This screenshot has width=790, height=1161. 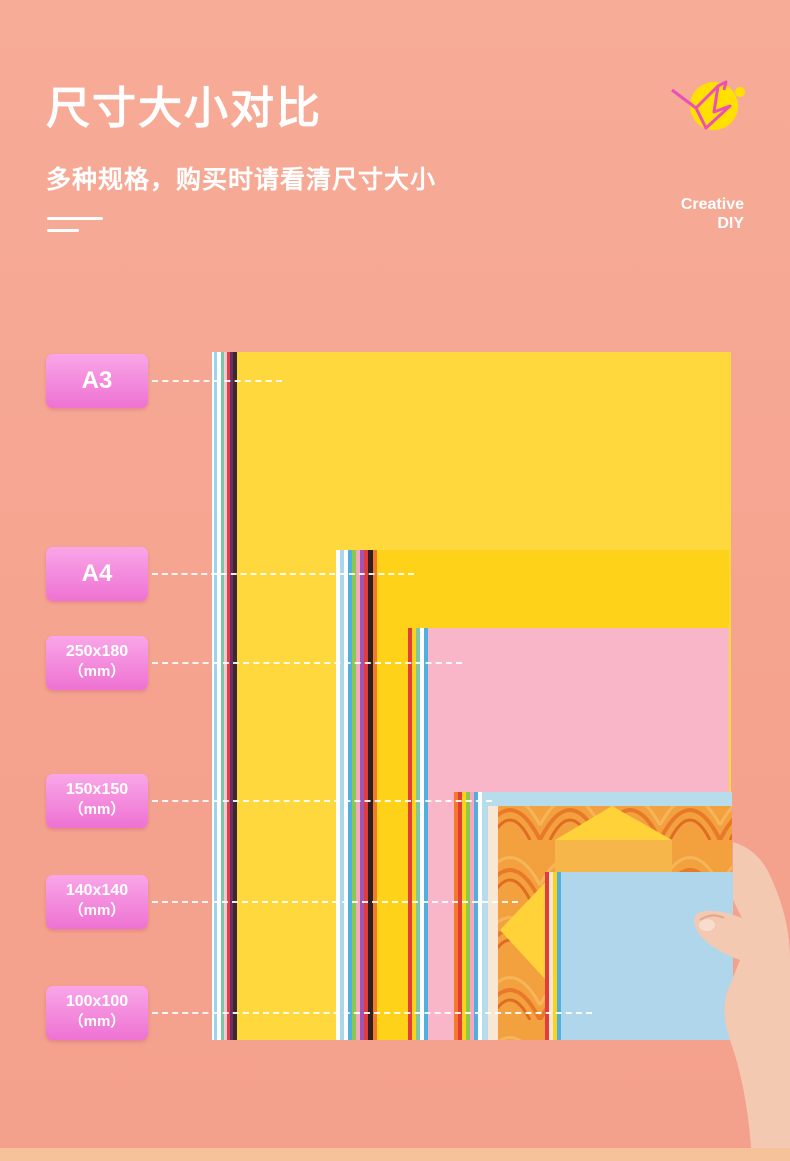 I want to click on page-title: 尺寸大小对比, so click(x=184, y=108).